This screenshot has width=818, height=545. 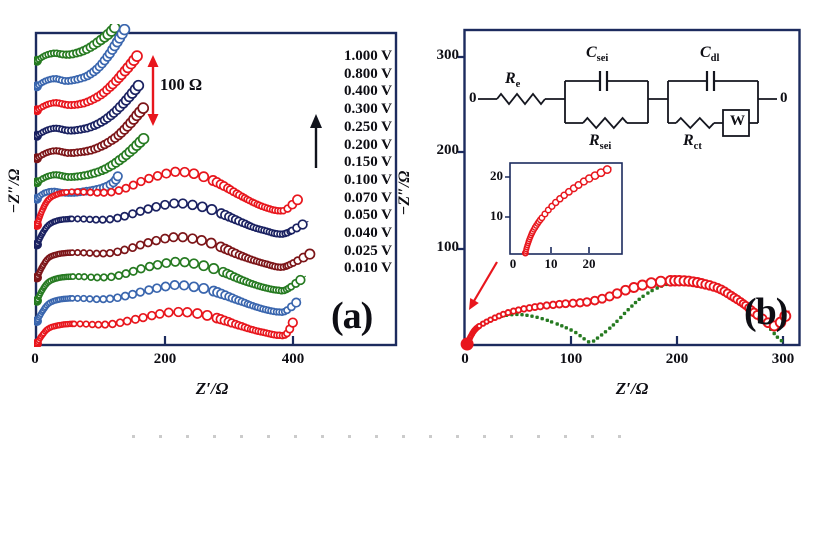 What do you see at coordinates (367, 126) in the screenshot?
I see `legend-item-0.250-V: 0.250 V` at bounding box center [367, 126].